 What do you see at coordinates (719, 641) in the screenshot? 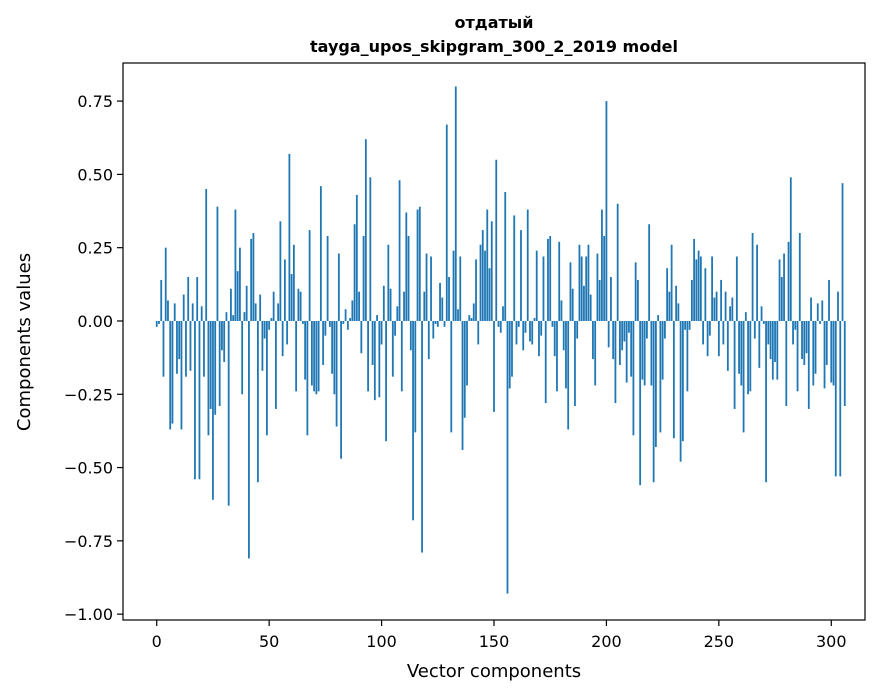
I see `x-tick-label: 250` at bounding box center [719, 641].